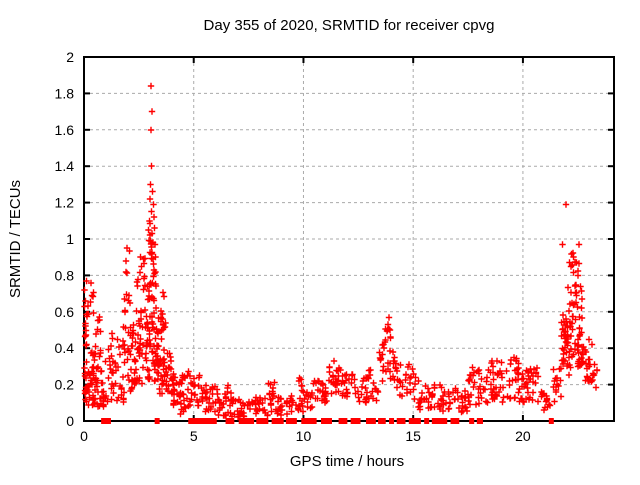  Describe the element at coordinates (15, 239) in the screenshot. I see `y-axis-label: SRMTID / TECUs` at that location.